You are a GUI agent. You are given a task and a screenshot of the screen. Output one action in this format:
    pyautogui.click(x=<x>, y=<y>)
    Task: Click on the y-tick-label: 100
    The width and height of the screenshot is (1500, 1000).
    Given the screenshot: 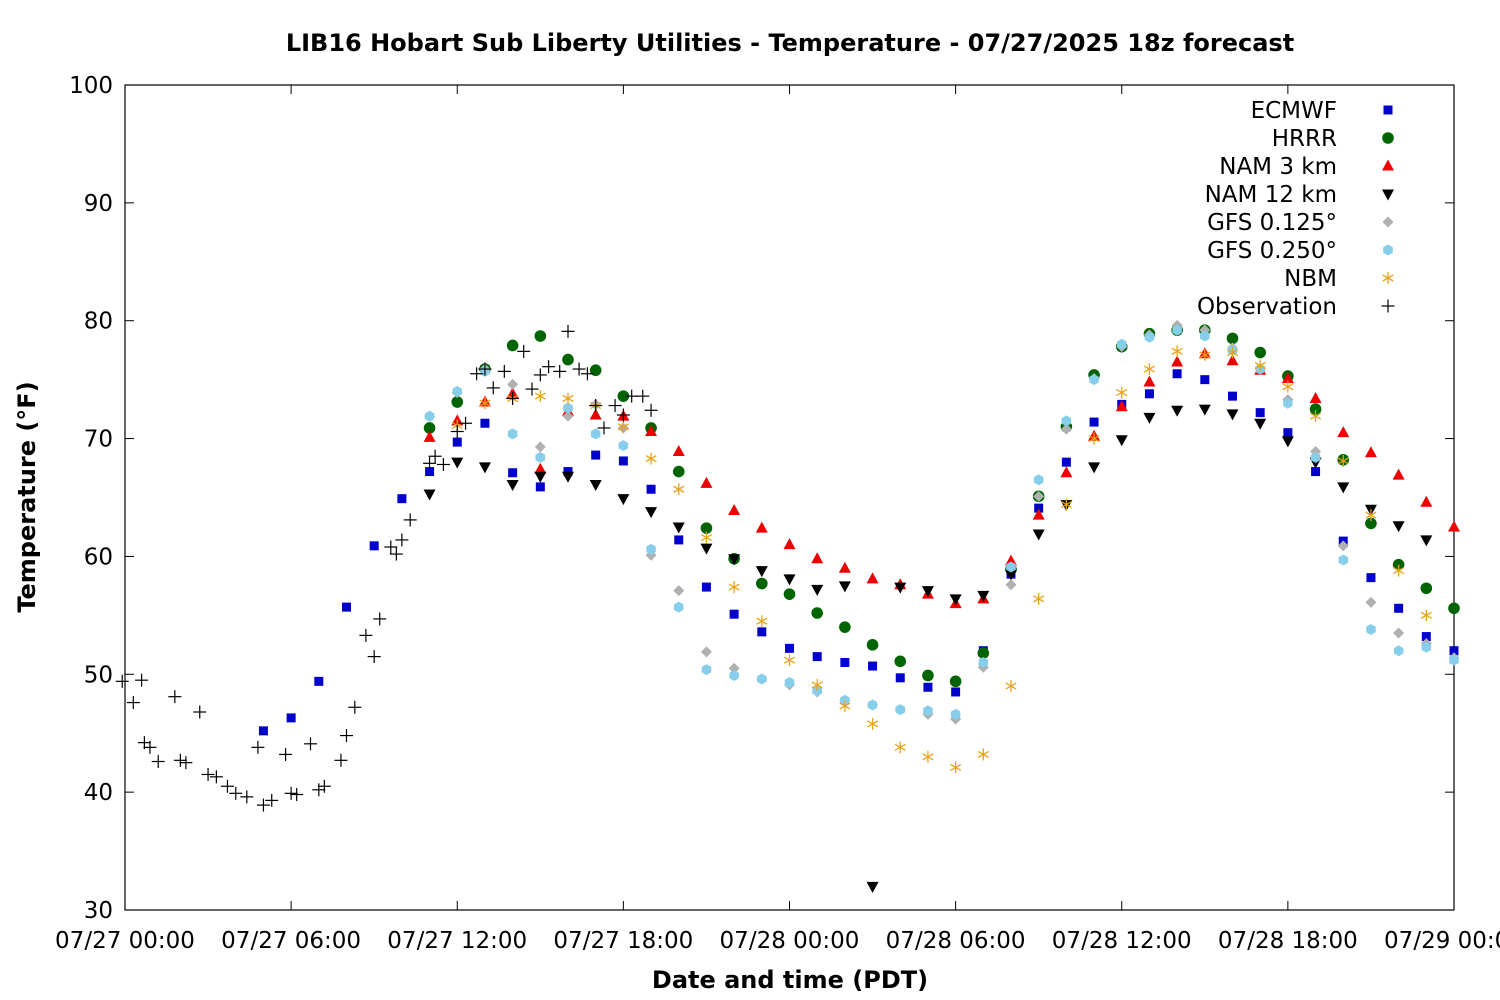 What is the action you would take?
    pyautogui.click(x=91, y=86)
    